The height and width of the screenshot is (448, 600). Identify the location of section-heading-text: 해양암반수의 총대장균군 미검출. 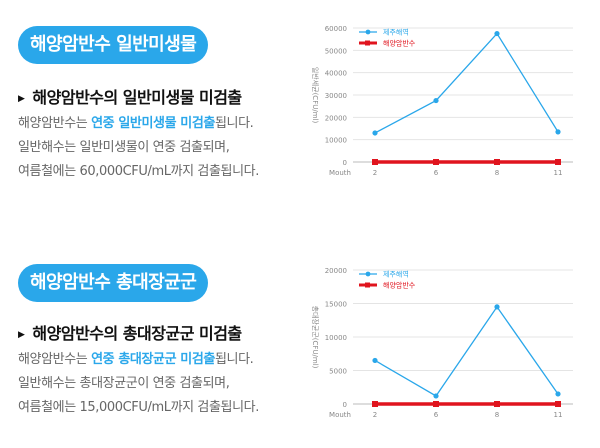
(137, 333).